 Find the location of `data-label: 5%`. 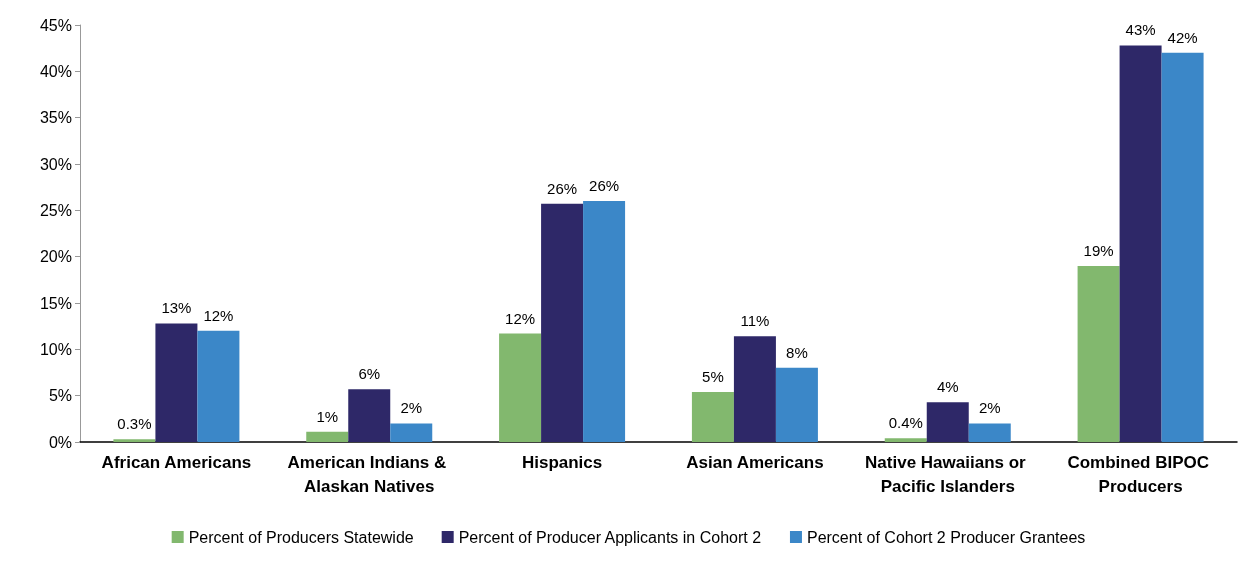

data-label: 5% is located at coordinates (713, 376).